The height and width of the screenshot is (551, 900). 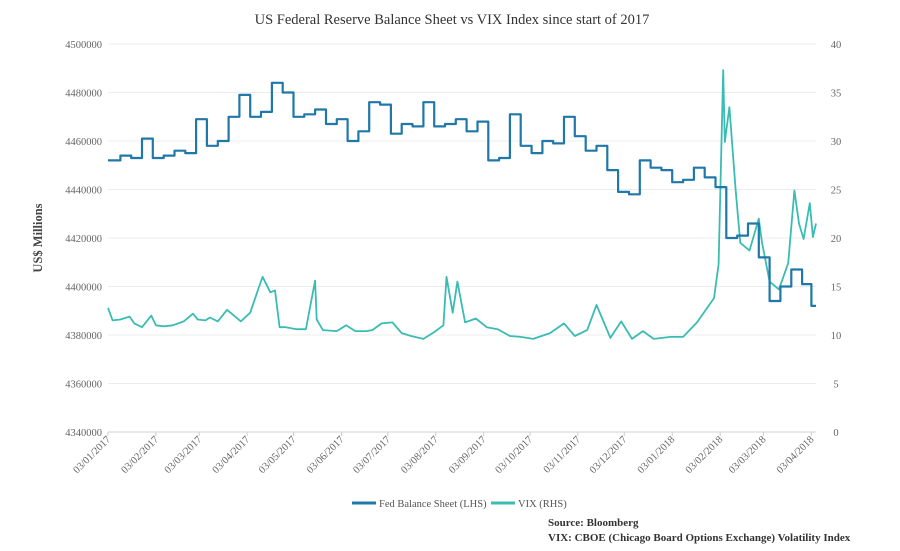 What do you see at coordinates (836, 45) in the screenshot?
I see `right-tick-label: 40` at bounding box center [836, 45].